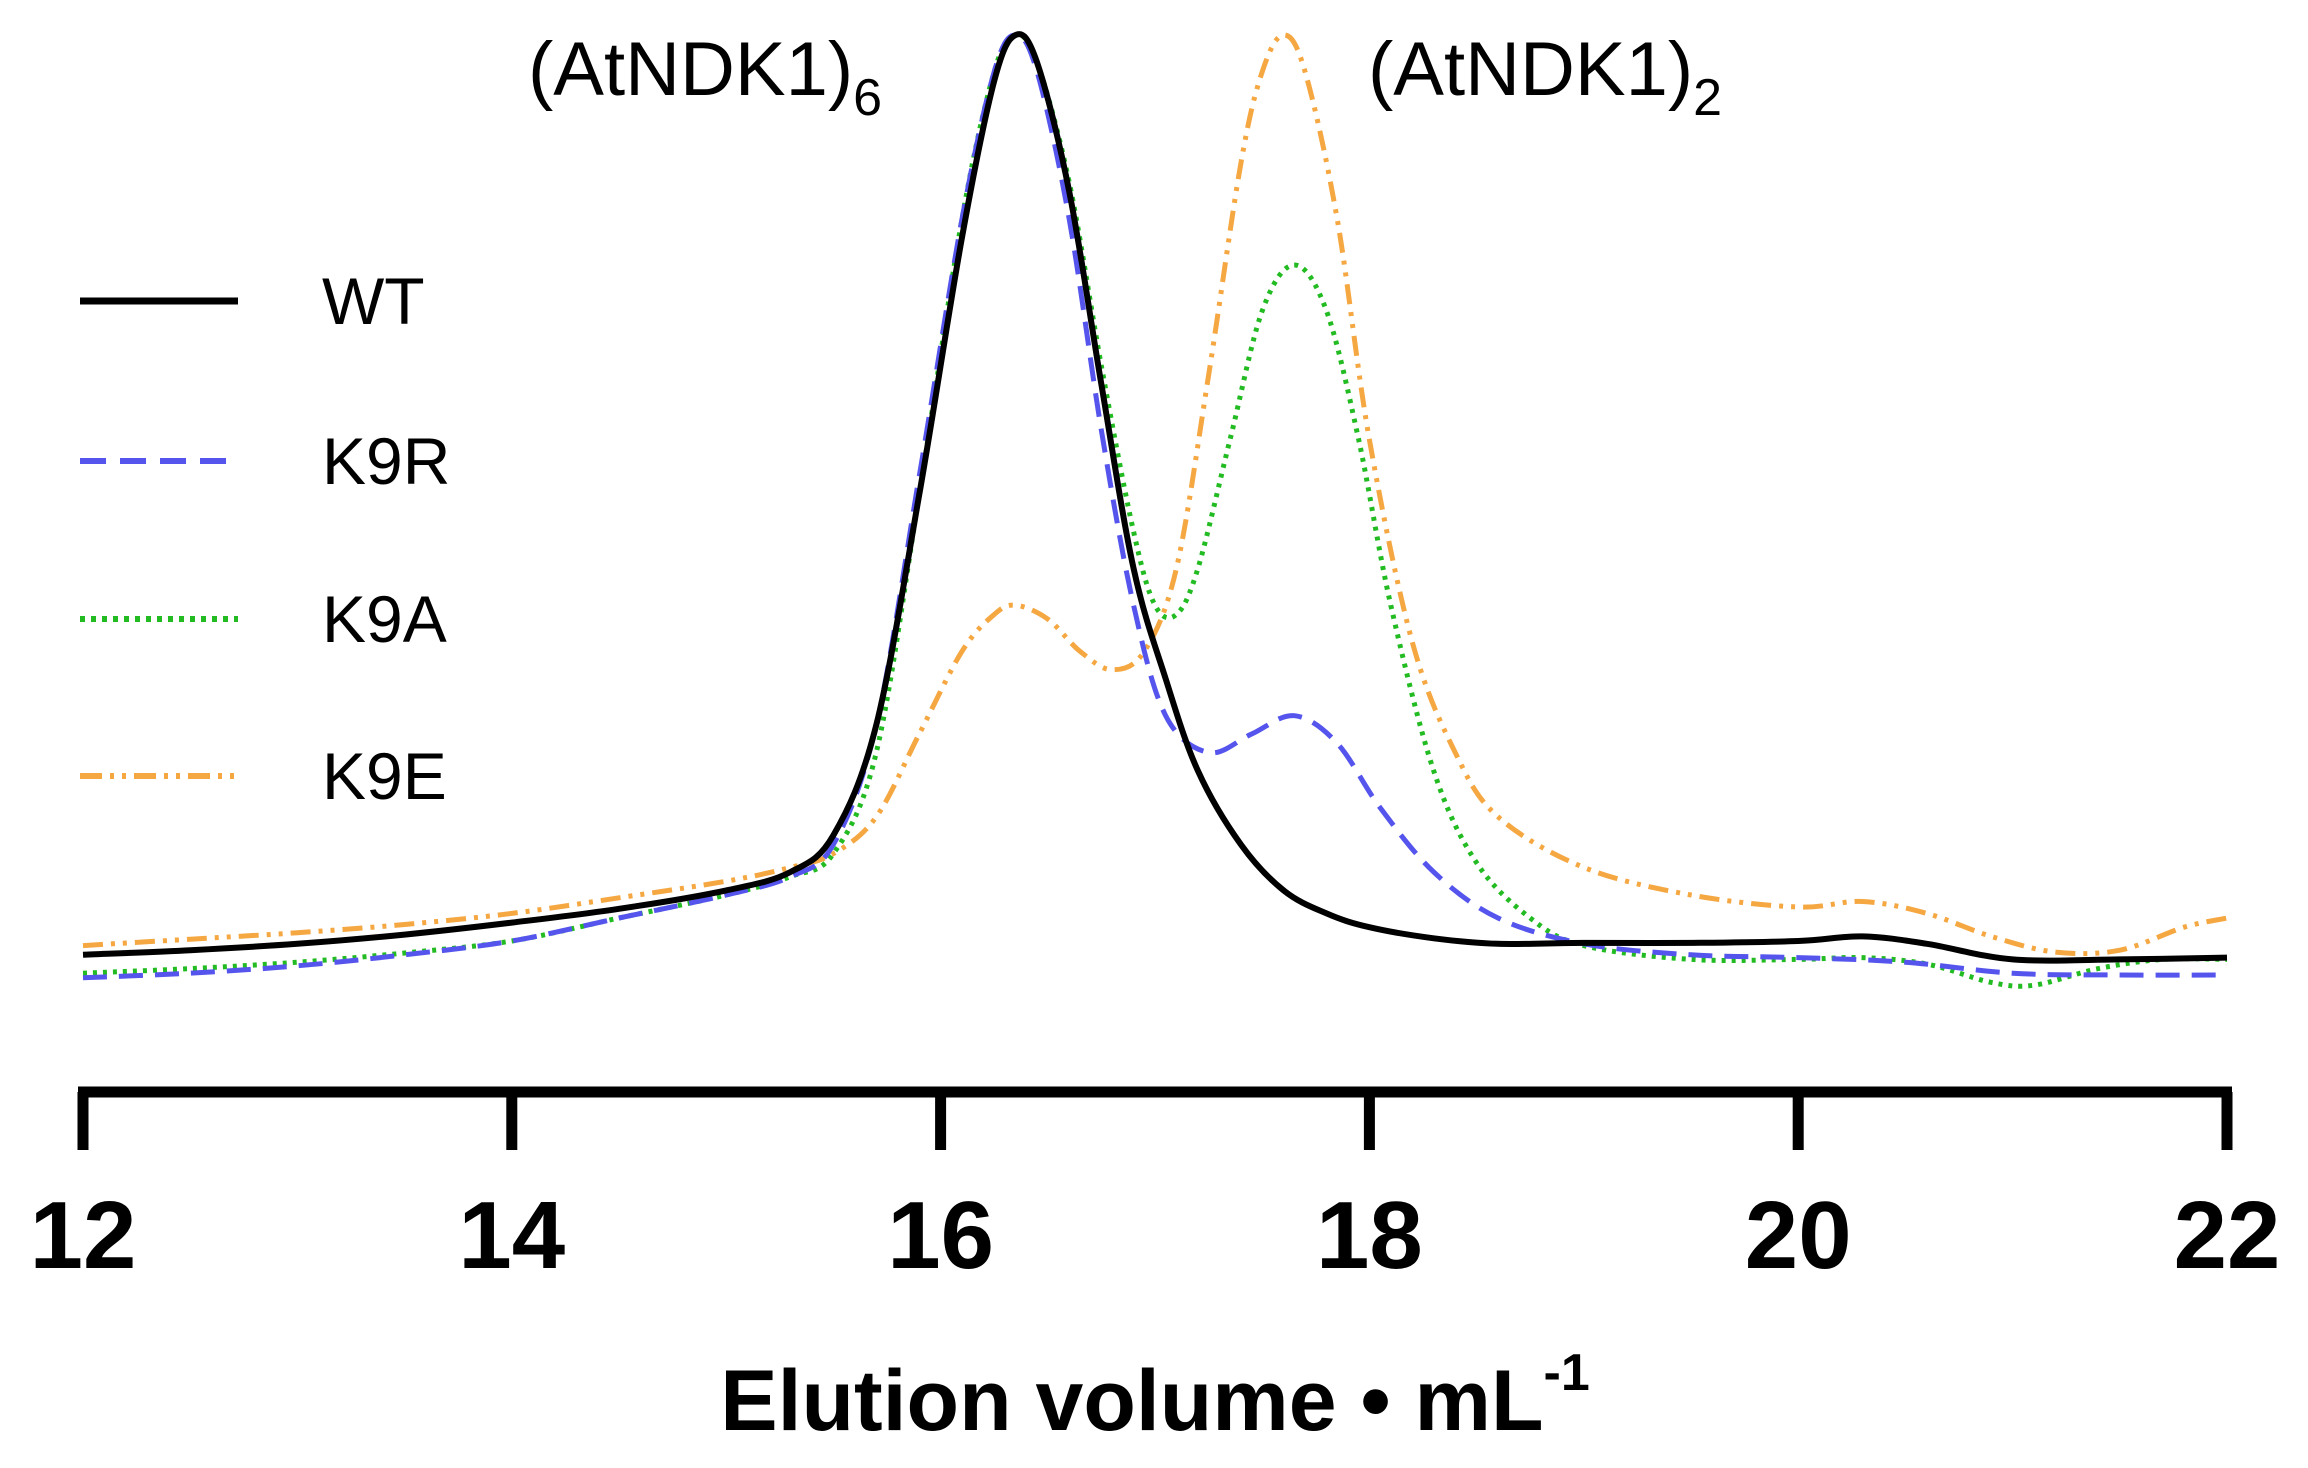  Describe the element at coordinates (511, 1235) in the screenshot. I see `x-tick-label-14: 14` at that location.